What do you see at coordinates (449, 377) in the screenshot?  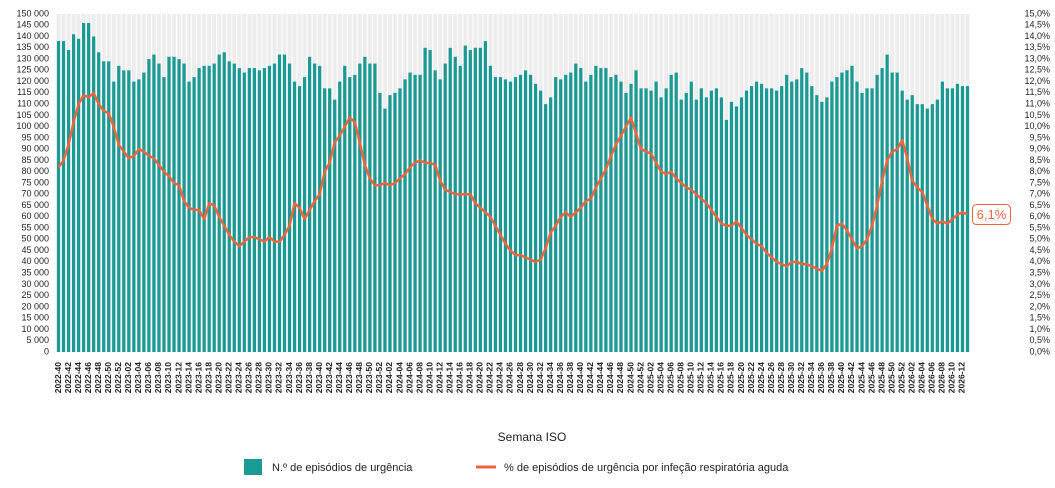 I see `x-tick-label: 2024-14` at bounding box center [449, 377].